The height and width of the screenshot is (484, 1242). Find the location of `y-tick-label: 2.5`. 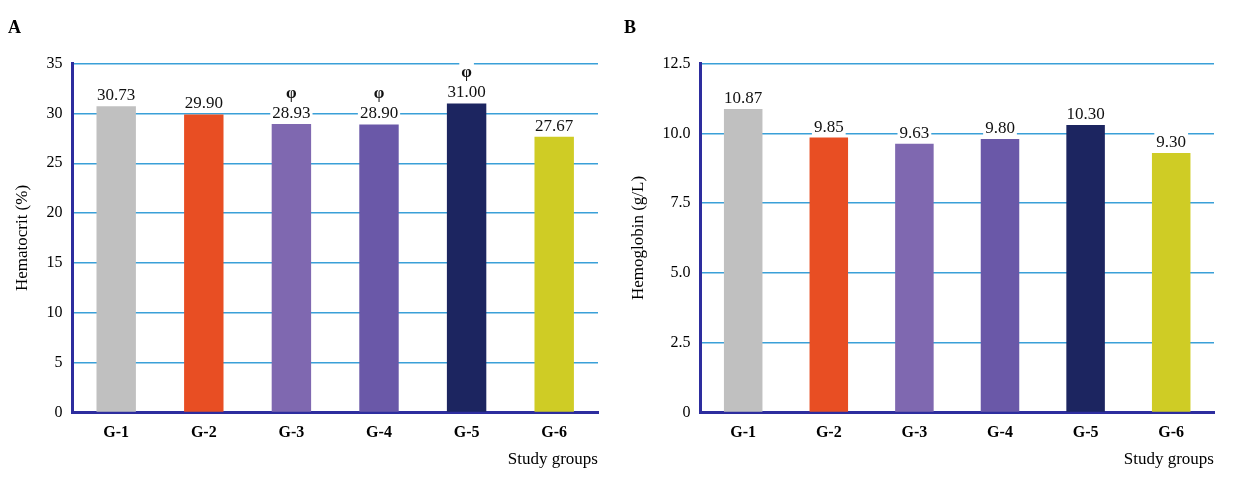

y-tick-label: 2.5 is located at coordinates (680, 341).